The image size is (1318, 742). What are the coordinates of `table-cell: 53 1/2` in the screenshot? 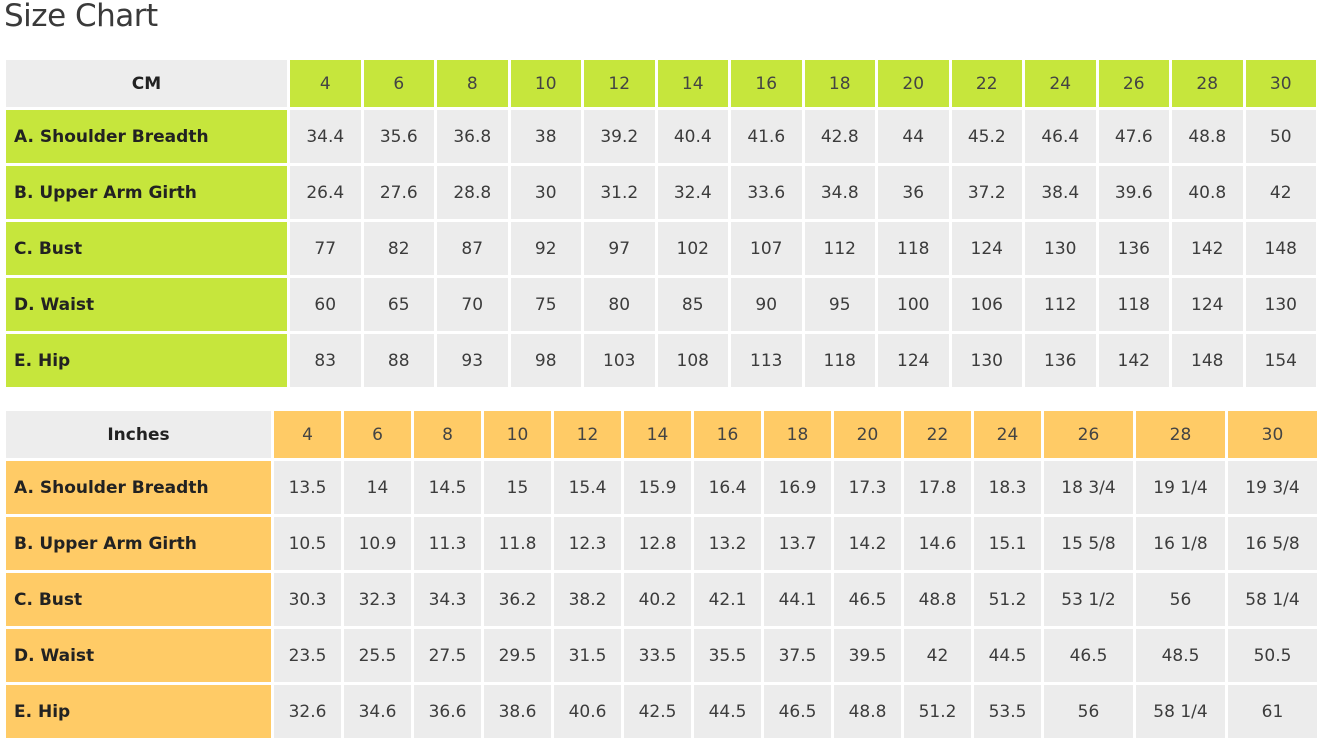 It's located at (1088, 599).